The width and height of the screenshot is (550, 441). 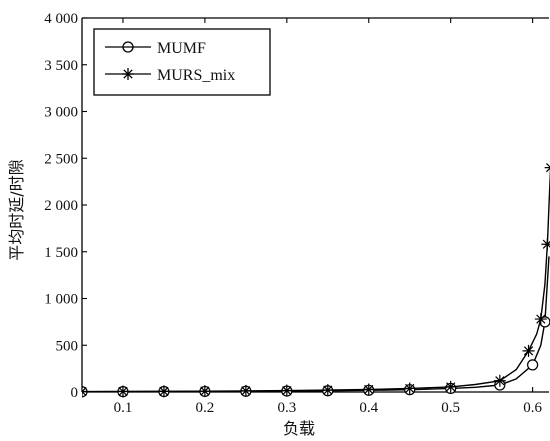 What do you see at coordinates (61, 253) in the screenshot?
I see `y-tick-label: 1 500` at bounding box center [61, 253].